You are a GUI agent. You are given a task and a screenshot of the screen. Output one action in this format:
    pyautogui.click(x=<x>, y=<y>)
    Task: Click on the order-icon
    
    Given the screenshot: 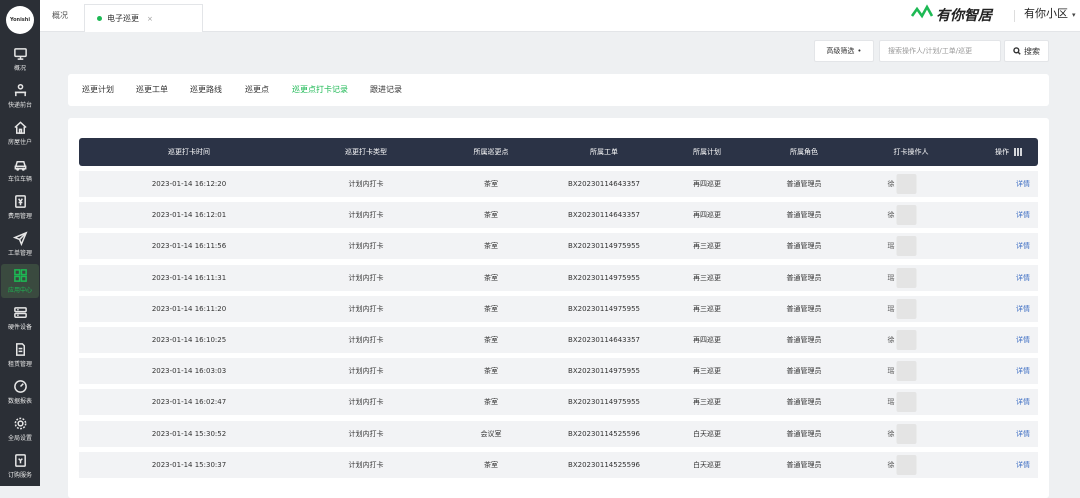 What is the action you would take?
    pyautogui.click(x=20, y=460)
    